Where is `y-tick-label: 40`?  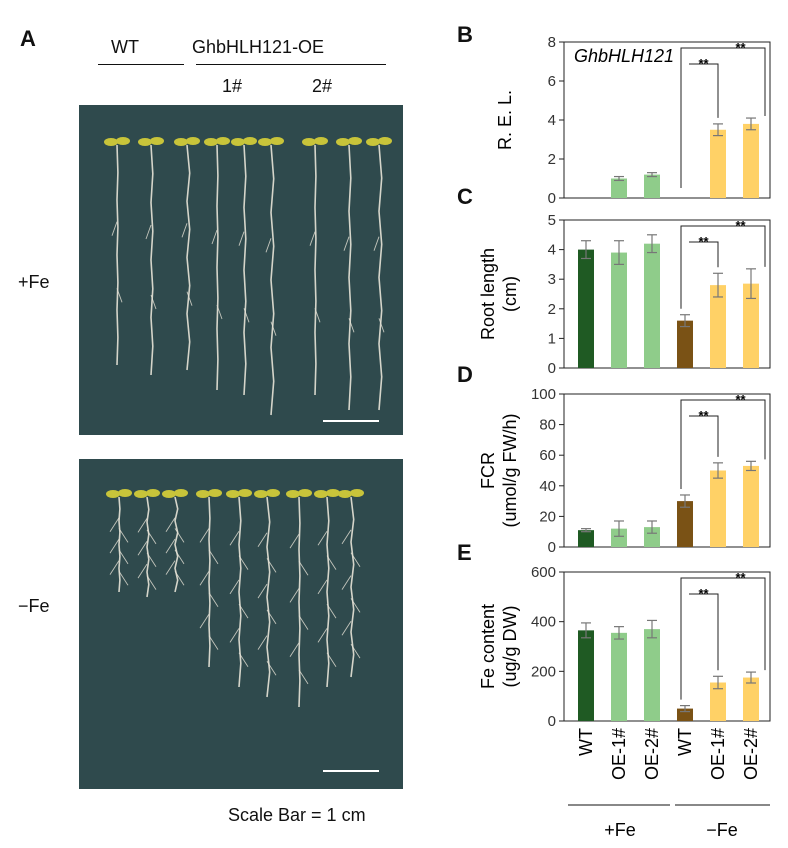 y-tick-label: 40 is located at coordinates (547, 486).